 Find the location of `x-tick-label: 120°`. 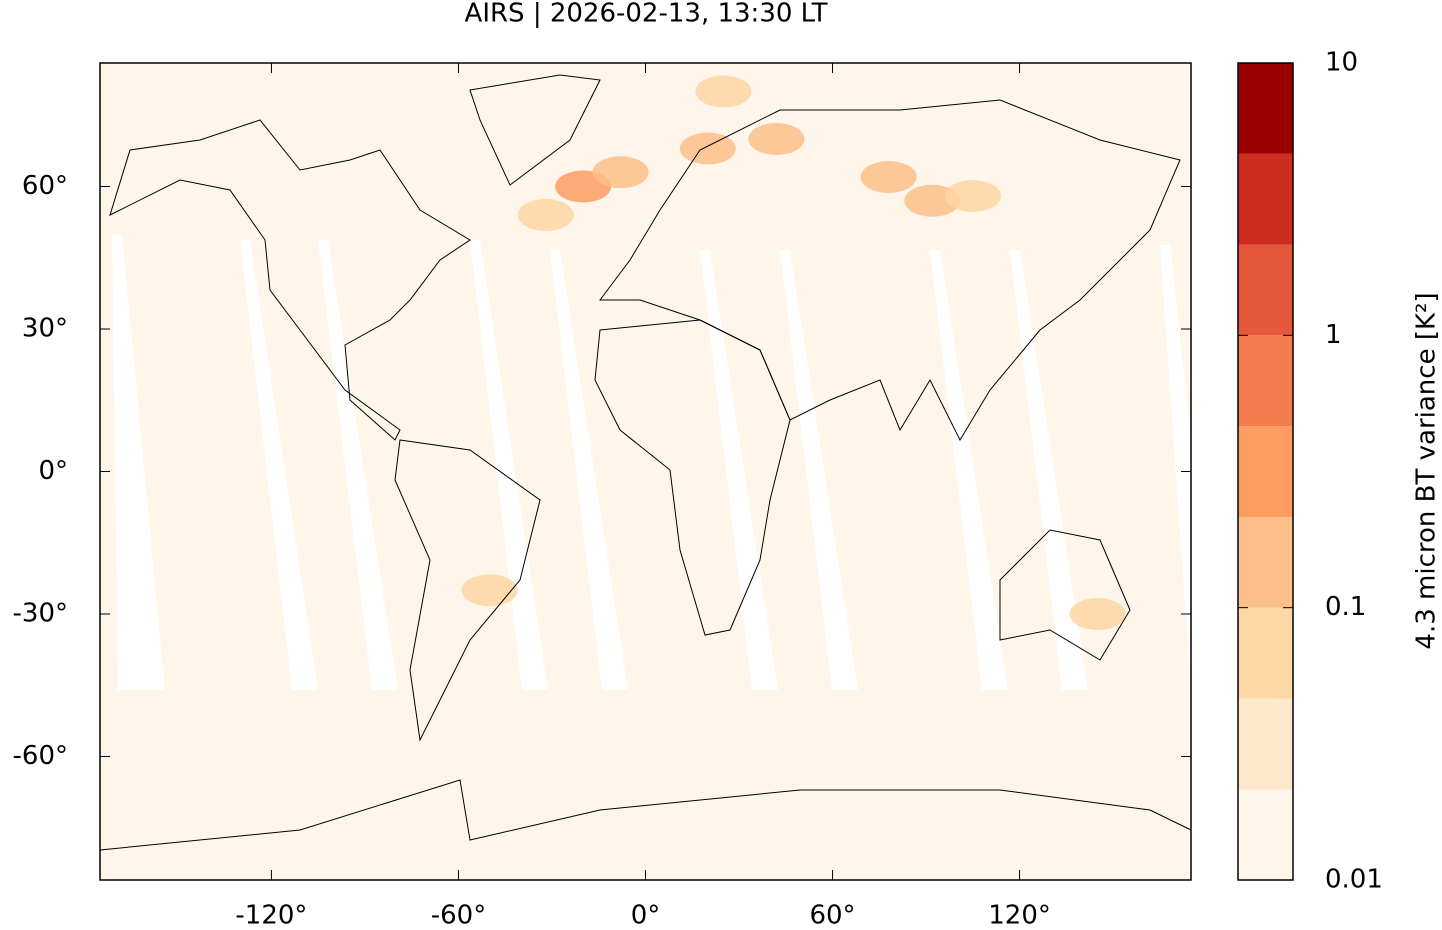

x-tick-label: 120° is located at coordinates (1019, 915).